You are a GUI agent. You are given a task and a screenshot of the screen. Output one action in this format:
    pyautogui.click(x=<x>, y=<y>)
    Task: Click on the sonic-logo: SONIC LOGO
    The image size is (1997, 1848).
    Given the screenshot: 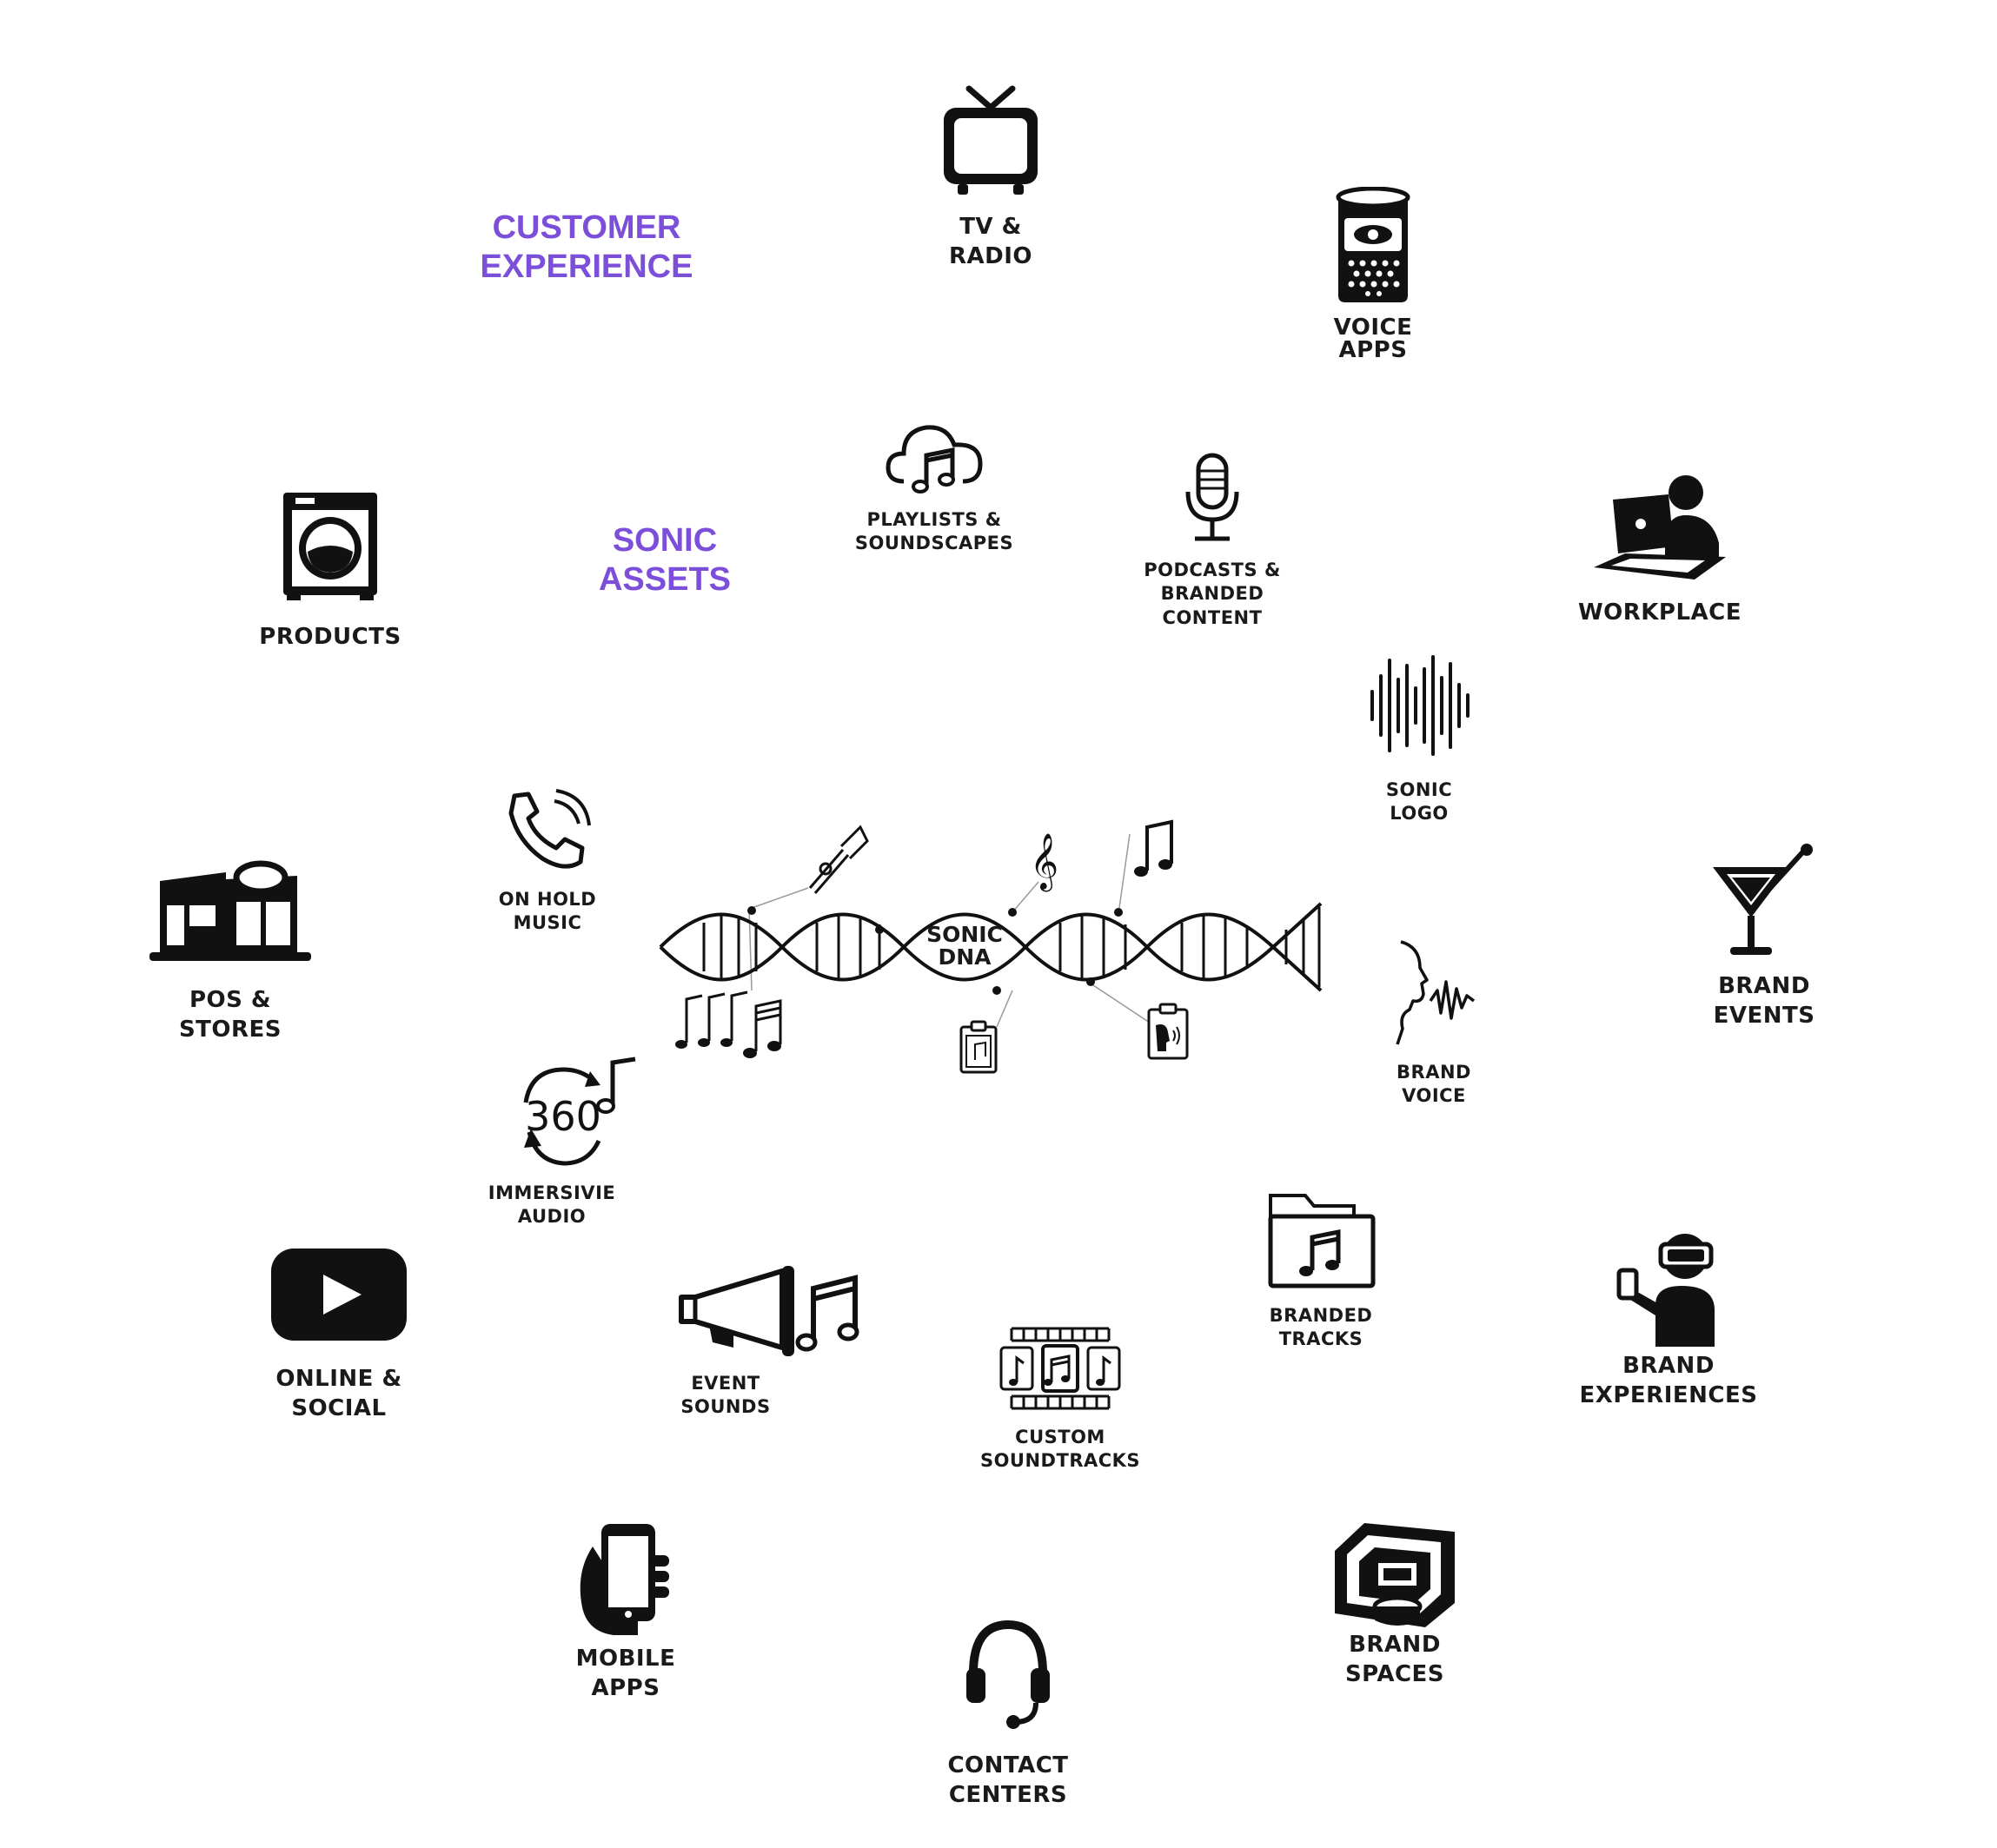 What is the action you would take?
    pyautogui.click(x=1419, y=739)
    